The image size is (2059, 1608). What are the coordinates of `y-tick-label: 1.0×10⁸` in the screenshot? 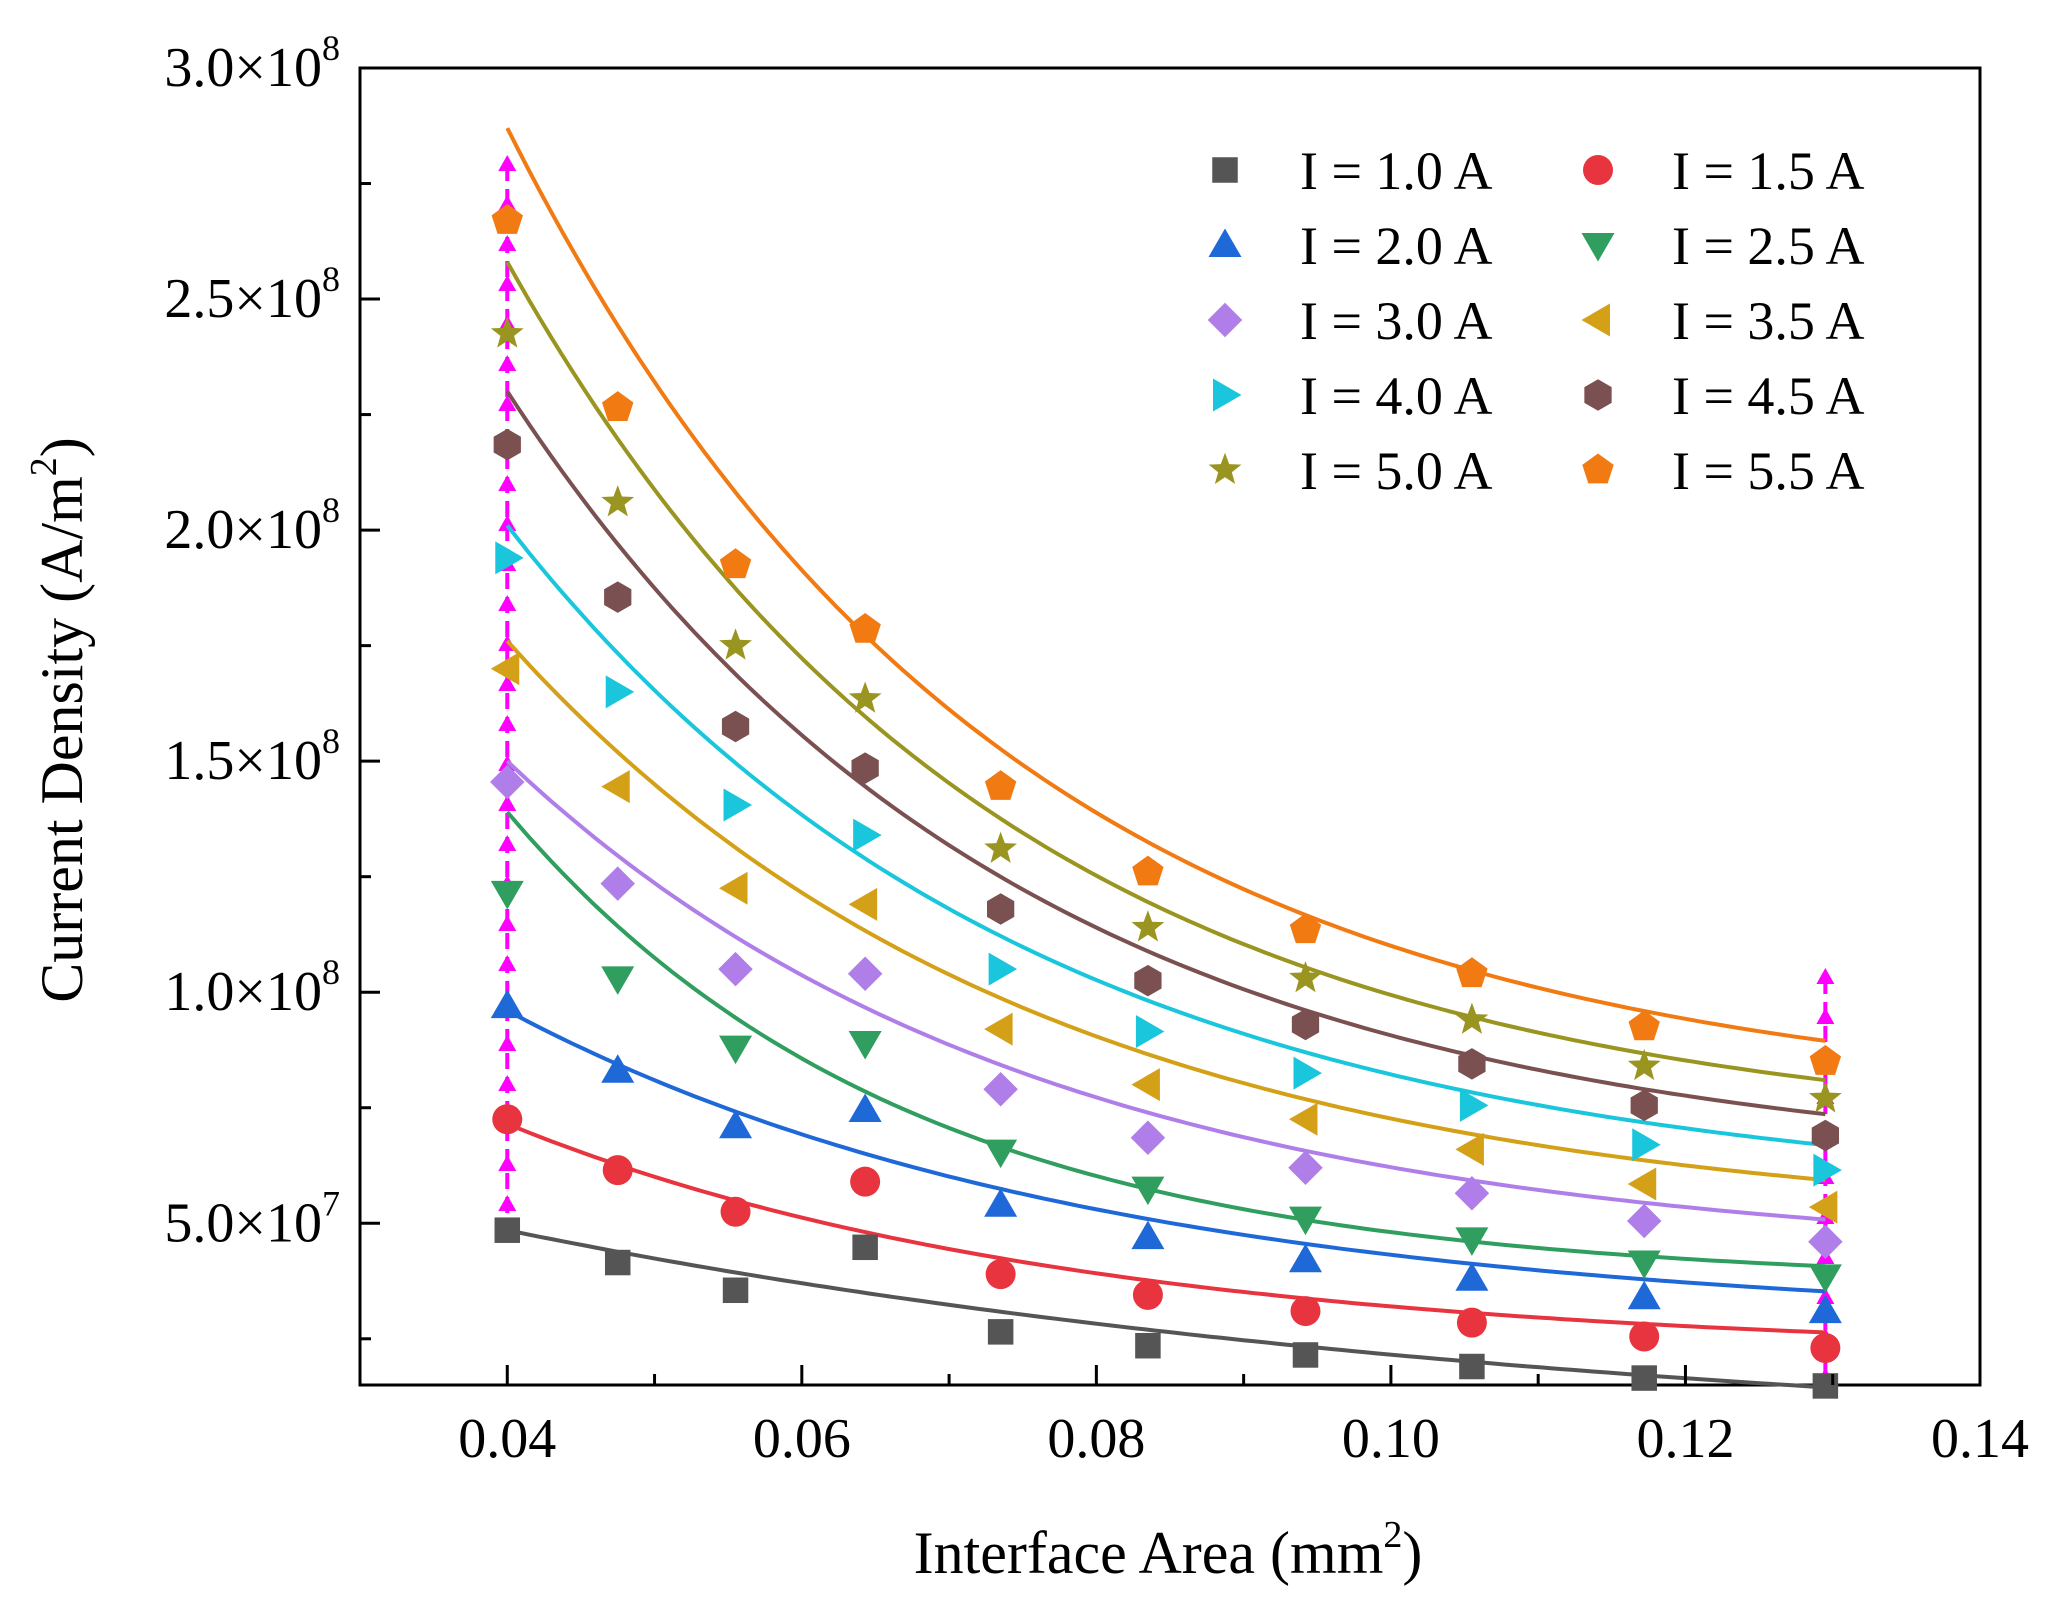 It's located at (252, 987).